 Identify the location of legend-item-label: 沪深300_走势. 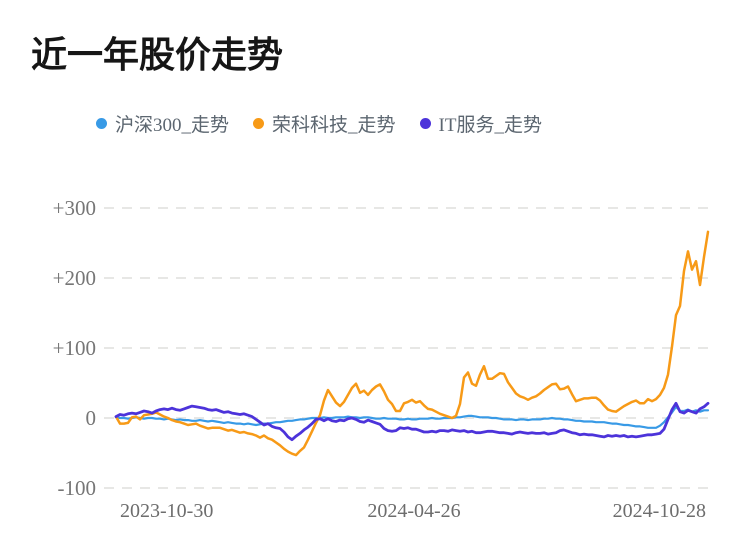
(172, 125).